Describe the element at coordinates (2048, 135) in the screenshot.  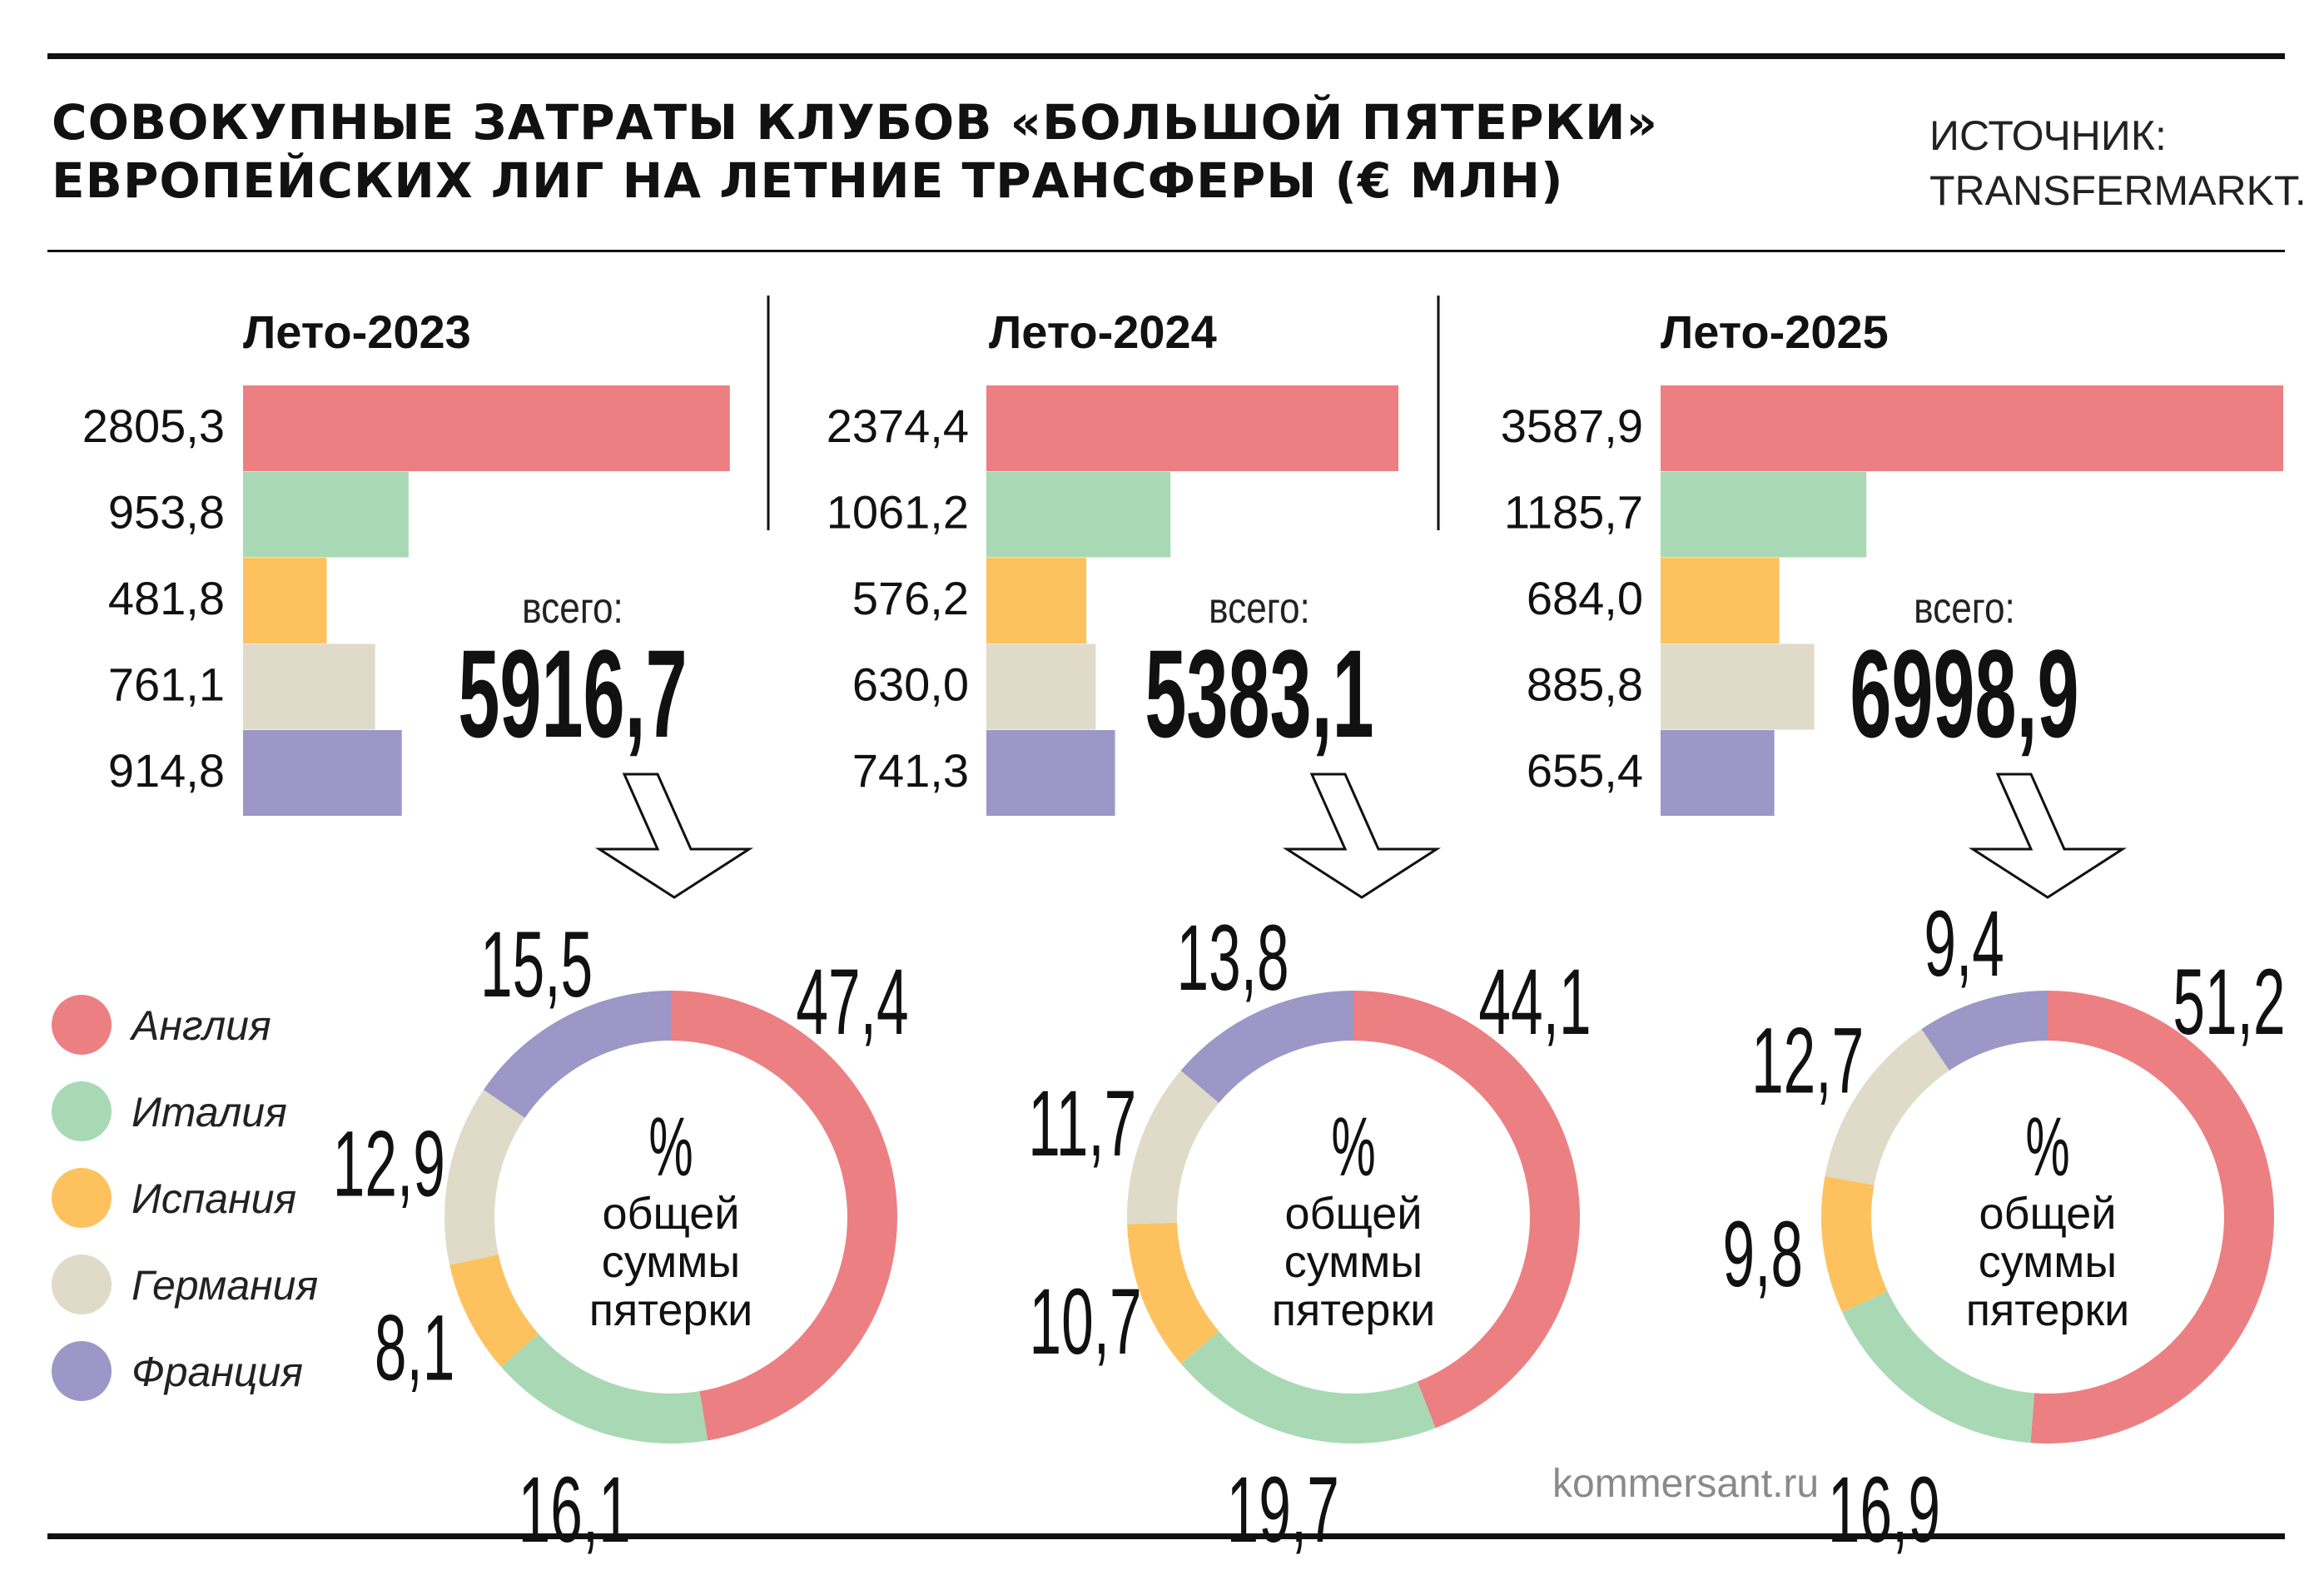
I see `source-line-1: ИСТОЧНИК:` at that location.